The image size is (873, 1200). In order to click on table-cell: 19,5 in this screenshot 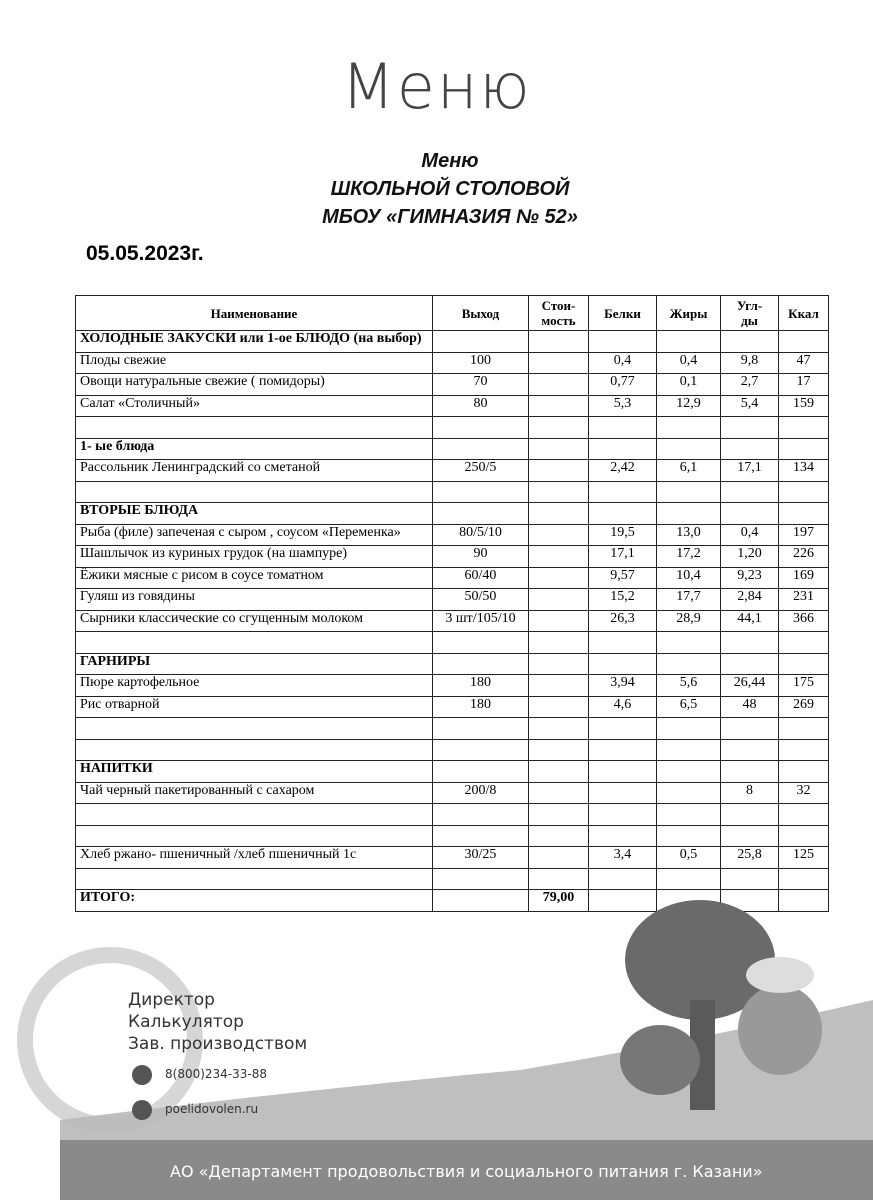, I will do `click(622, 534)`.